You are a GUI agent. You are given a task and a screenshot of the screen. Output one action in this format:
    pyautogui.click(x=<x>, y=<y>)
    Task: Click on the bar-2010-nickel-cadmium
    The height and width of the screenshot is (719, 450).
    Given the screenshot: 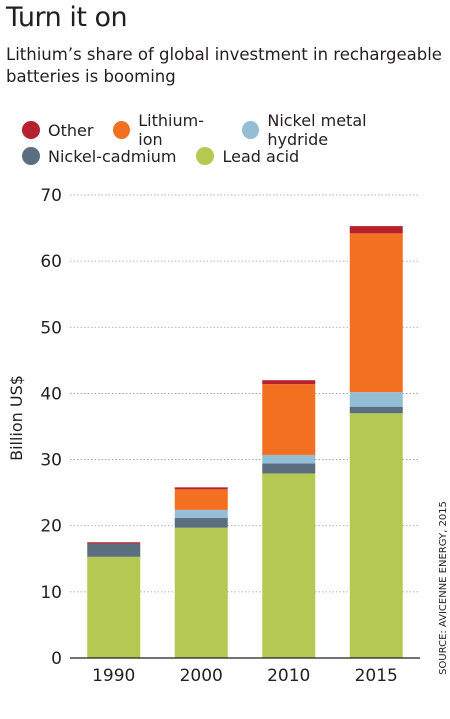 What is the action you would take?
    pyautogui.click(x=289, y=468)
    